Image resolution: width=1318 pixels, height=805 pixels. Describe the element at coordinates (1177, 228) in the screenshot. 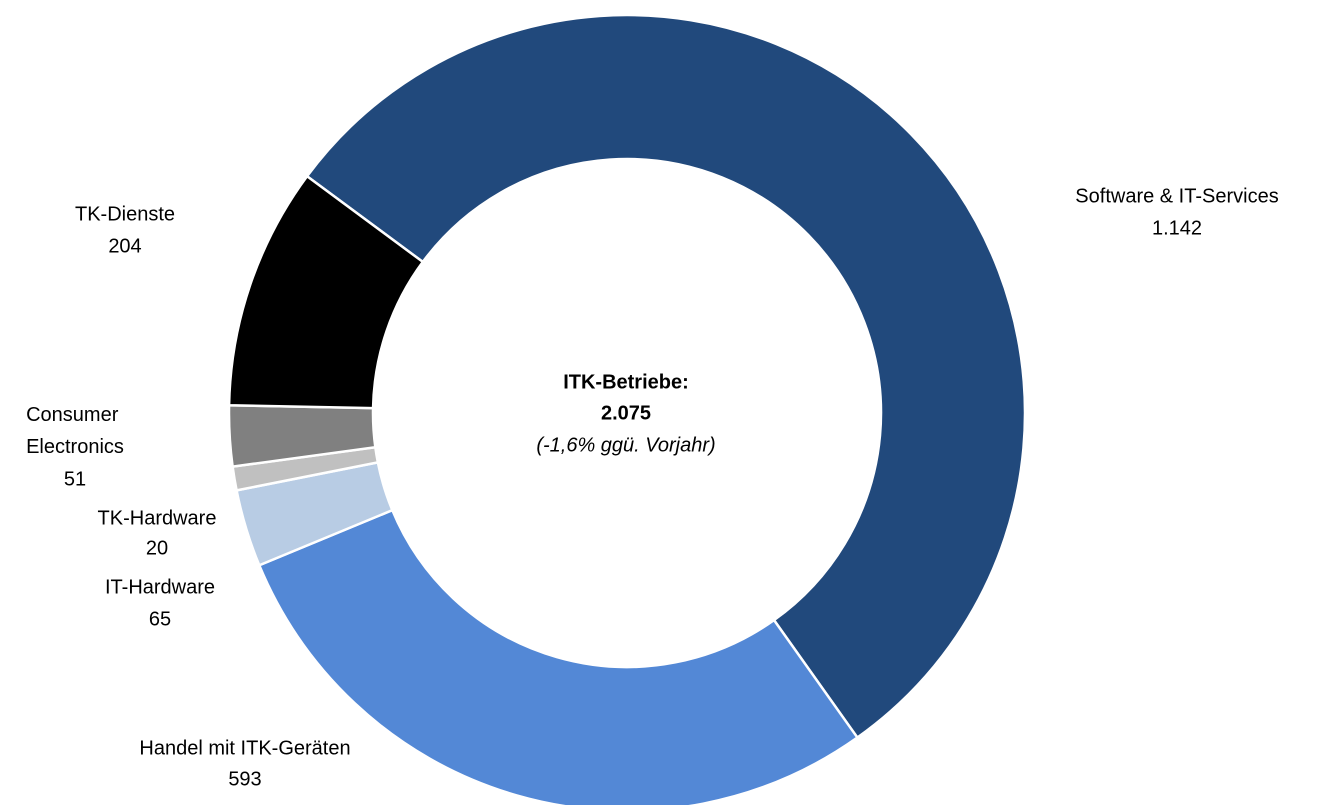

I see `value-label: 1.142` at that location.